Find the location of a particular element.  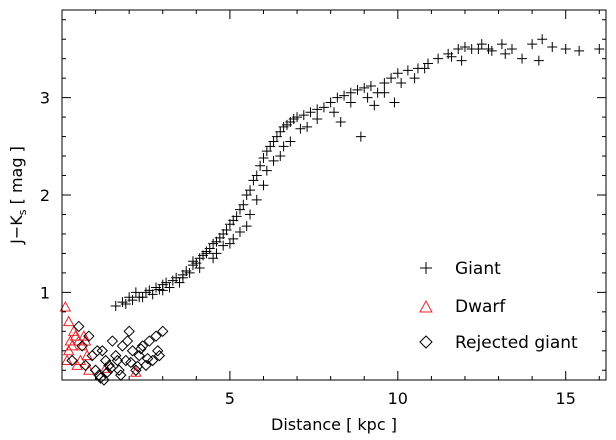

legend-item-dwarf: Dwarf is located at coordinates (462, 307).